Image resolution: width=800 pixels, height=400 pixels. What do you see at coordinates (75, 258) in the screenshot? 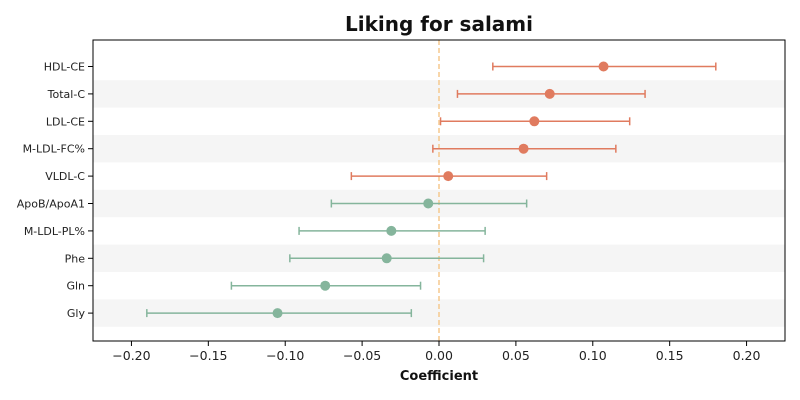
I see `y-tick-label: Phe` at bounding box center [75, 258].